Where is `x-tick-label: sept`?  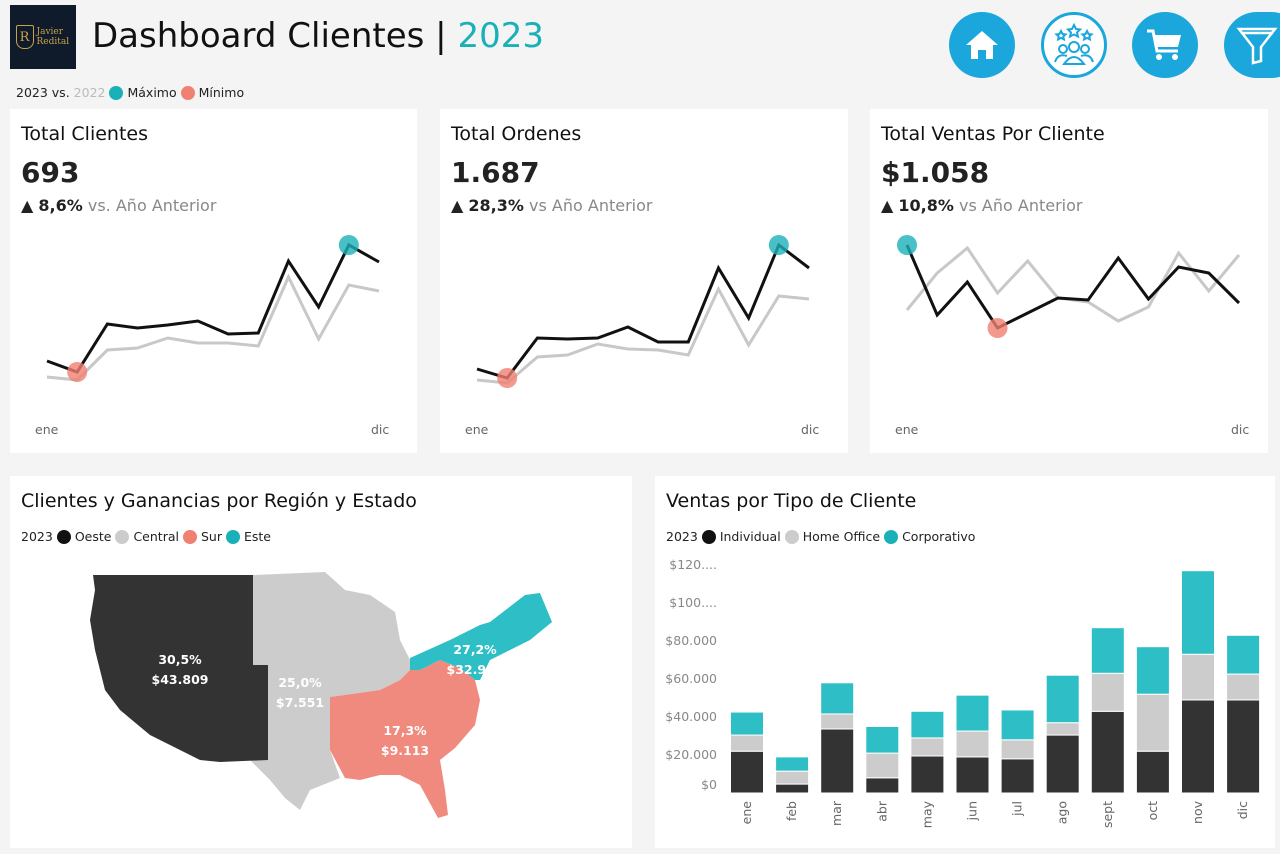 x-tick-label: sept is located at coordinates (1107, 814).